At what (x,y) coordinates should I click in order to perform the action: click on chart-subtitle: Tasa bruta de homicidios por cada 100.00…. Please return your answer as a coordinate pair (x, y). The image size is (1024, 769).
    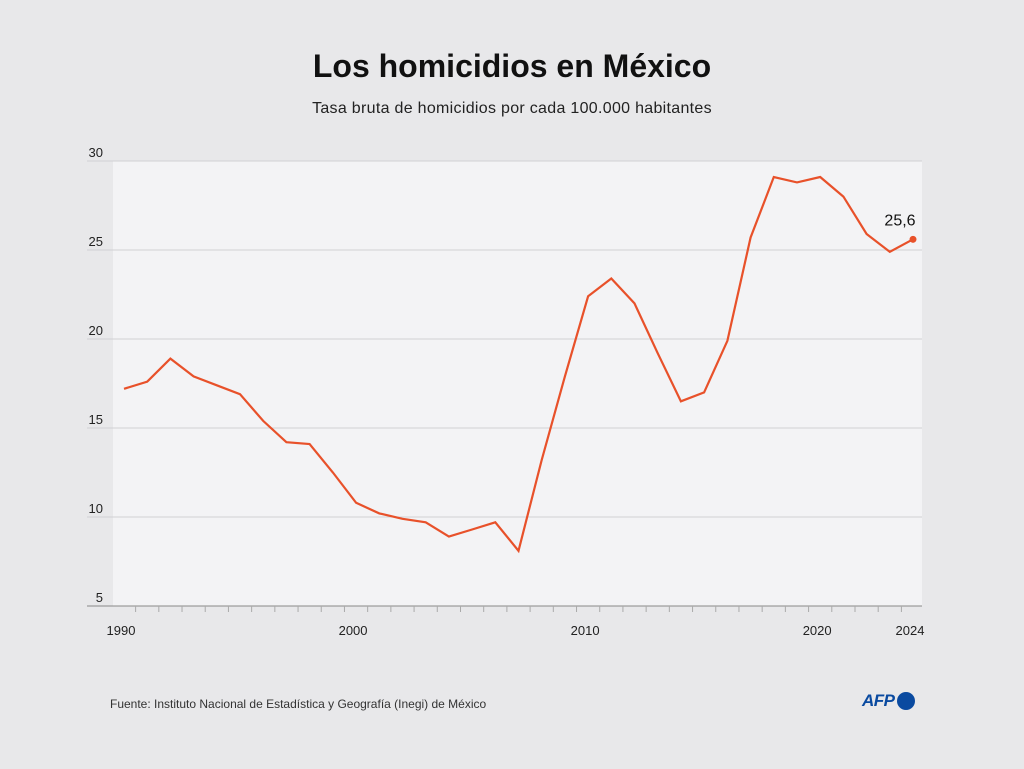
    Looking at the image, I should click on (512, 108).